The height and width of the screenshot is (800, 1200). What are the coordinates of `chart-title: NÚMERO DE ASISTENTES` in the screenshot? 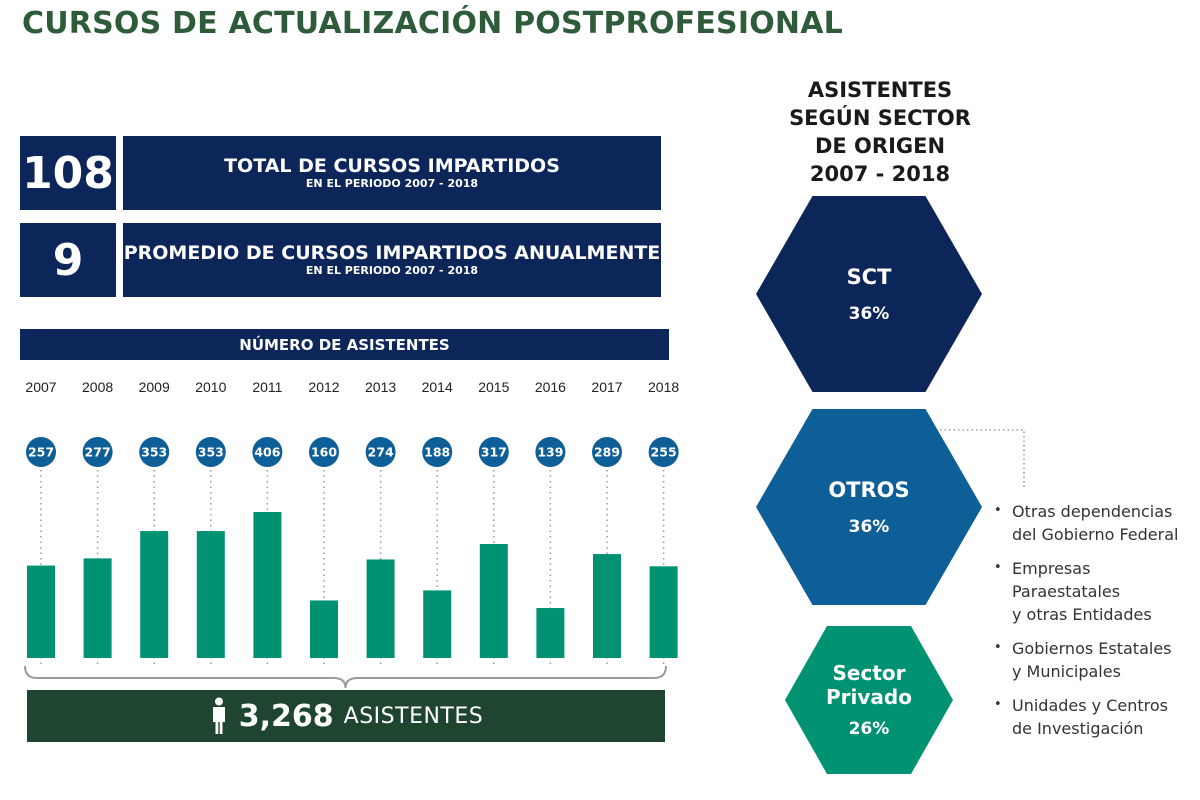 It's located at (344, 344).